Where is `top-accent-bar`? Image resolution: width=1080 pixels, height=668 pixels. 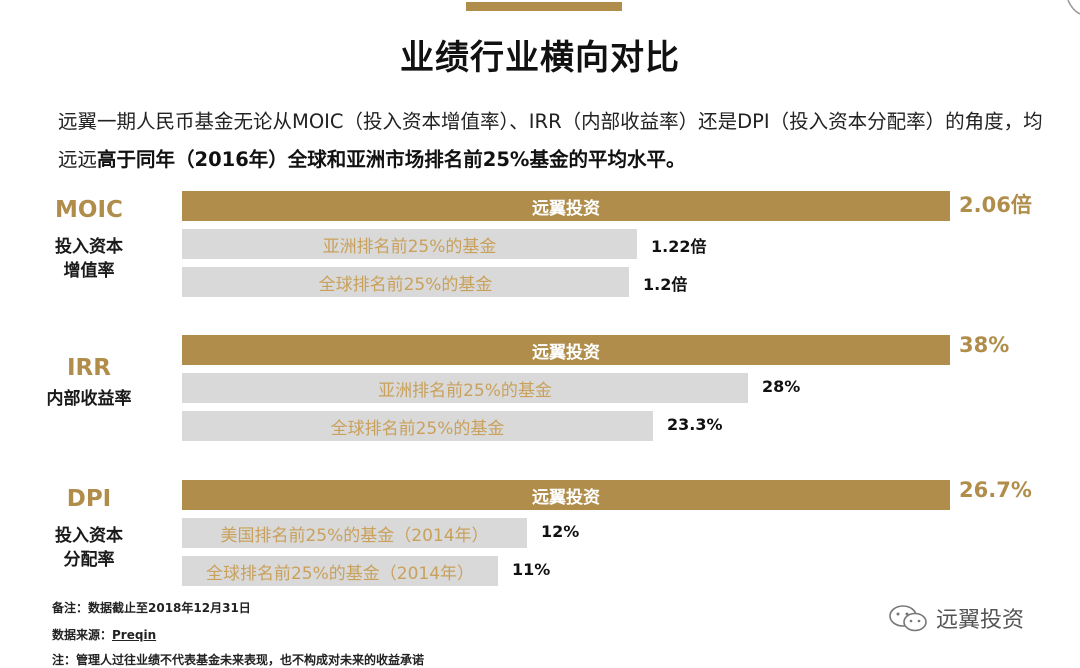 top-accent-bar is located at coordinates (544, 6).